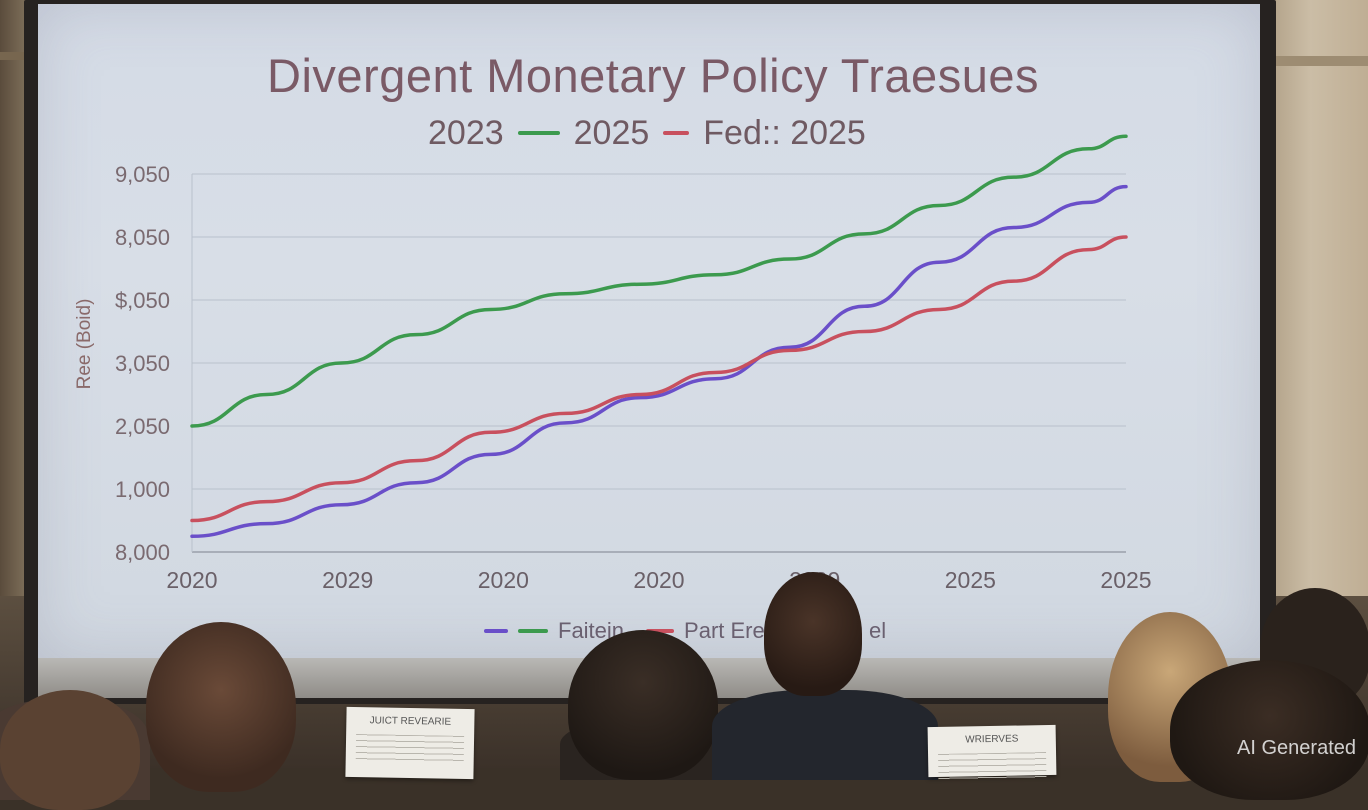 Image resolution: width=1368 pixels, height=810 pixels. I want to click on subtitle-green-swatch, so click(538, 133).